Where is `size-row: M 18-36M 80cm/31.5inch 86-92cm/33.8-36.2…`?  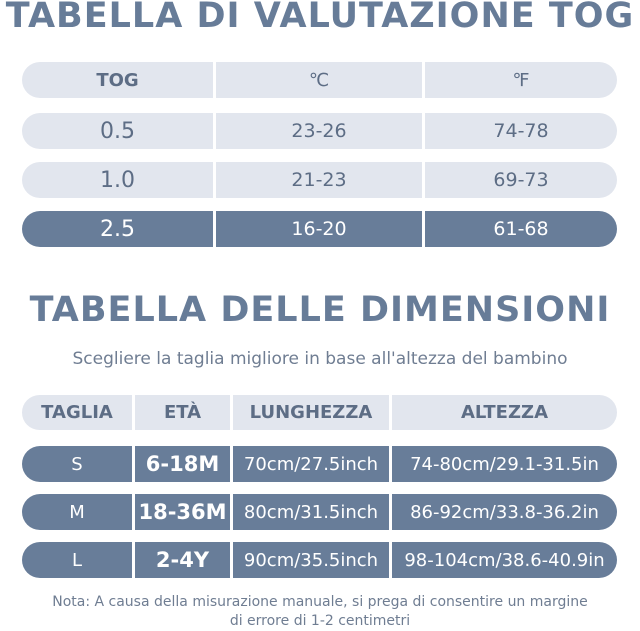
size-row: M 18-36M 80cm/31.5inch 86-92cm/33.8-36.2… is located at coordinates (319, 512).